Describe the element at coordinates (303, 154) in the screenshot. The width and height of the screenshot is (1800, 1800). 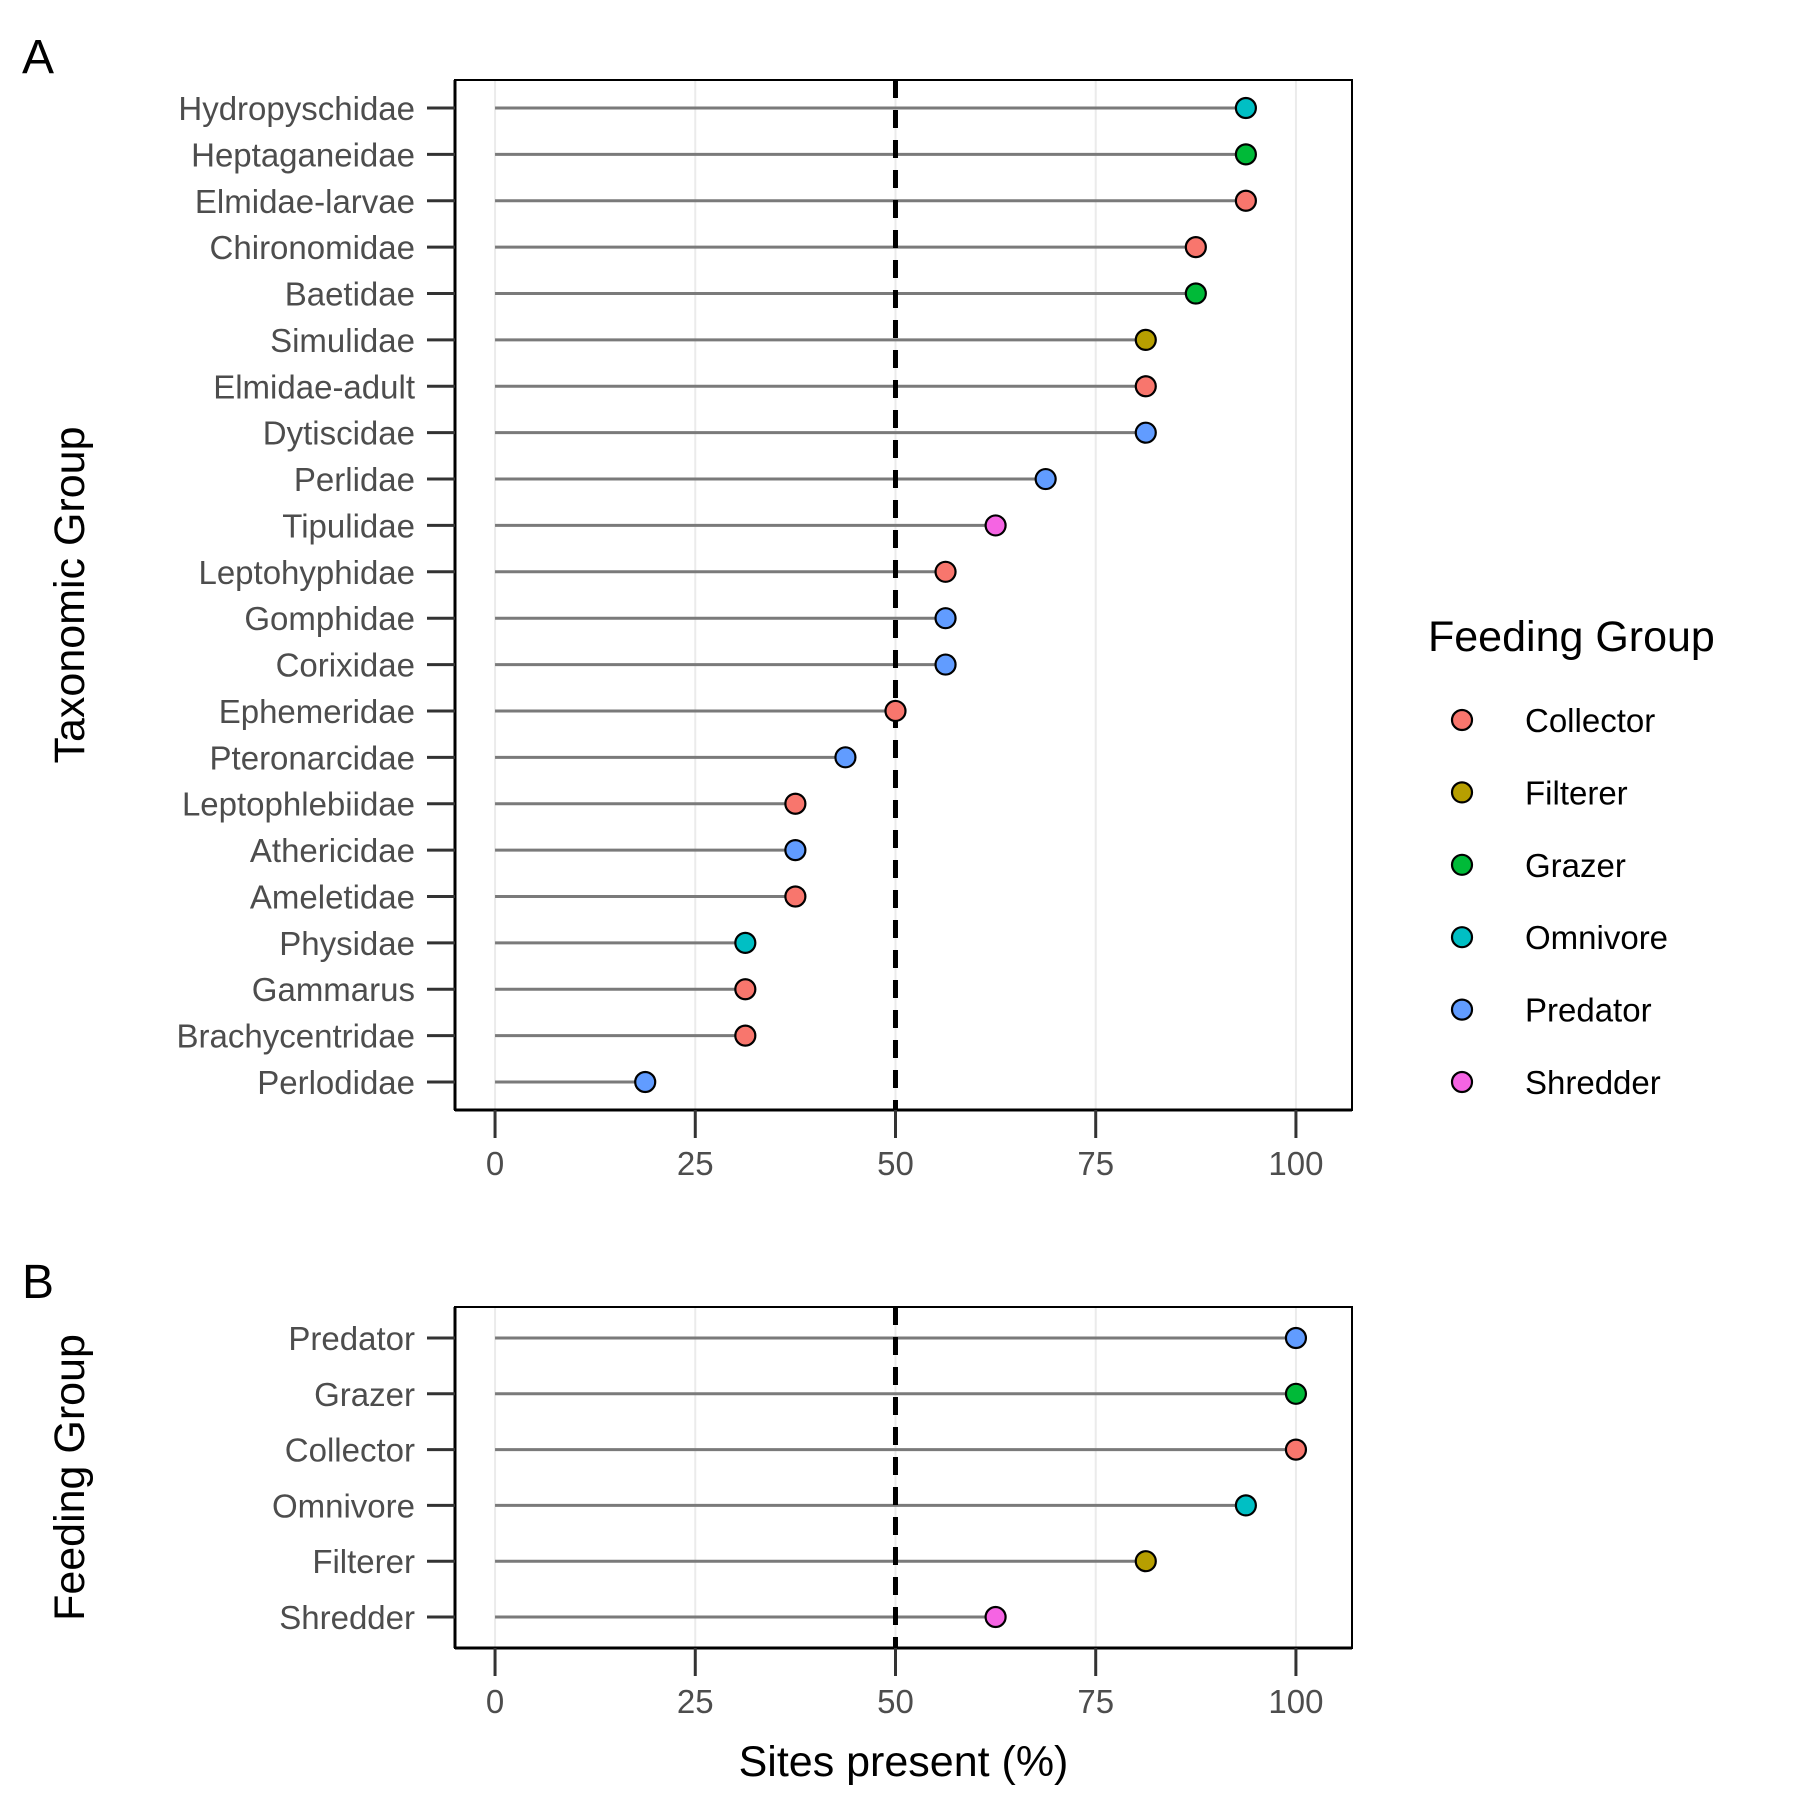
I see `y-tick-label: Heptaganeidae` at that location.